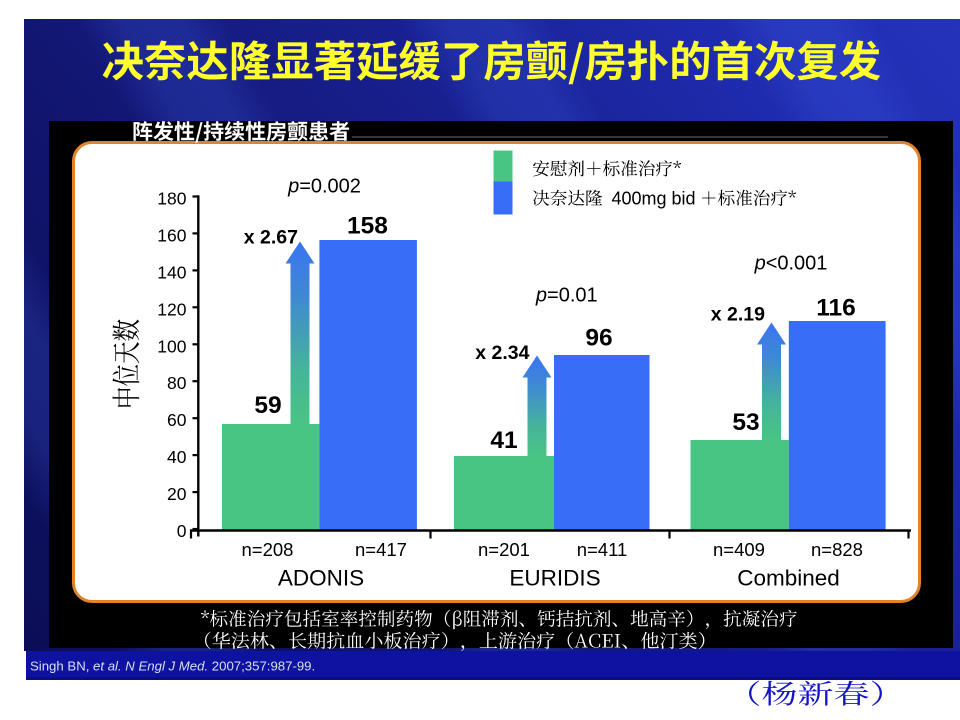 The height and width of the screenshot is (720, 960). Describe the element at coordinates (177, 383) in the screenshot. I see `svg-text: 80` at that location.